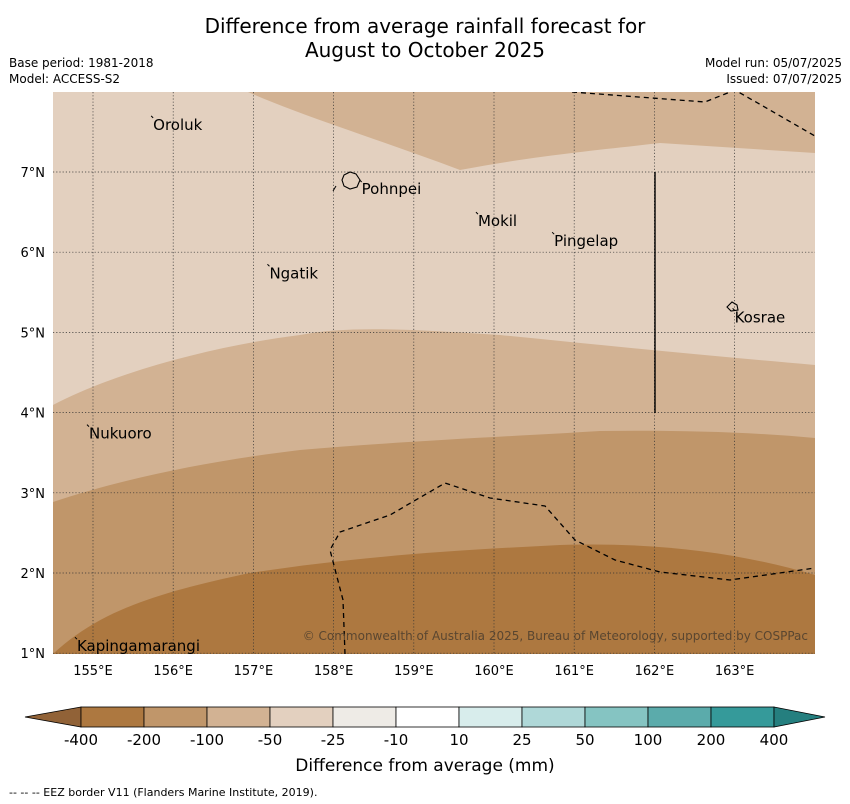 The image size is (850, 804). I want to click on colorbar-label-0: -400, so click(81, 740).